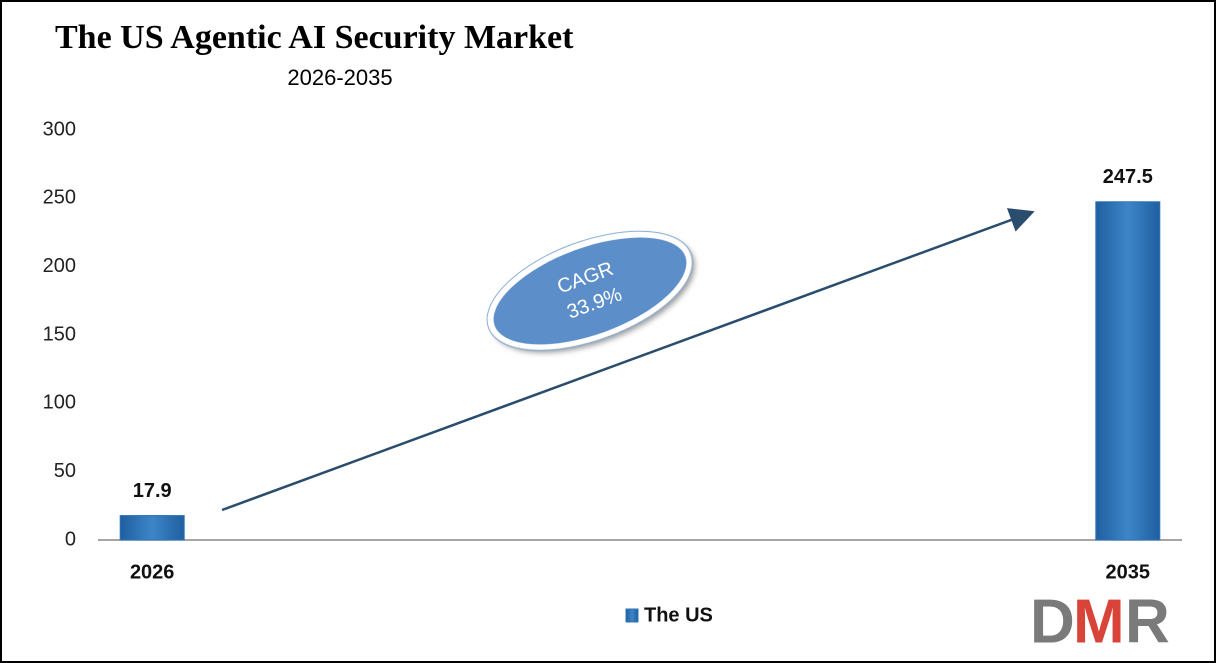  I want to click on cagr-outline, so click(590, 291).